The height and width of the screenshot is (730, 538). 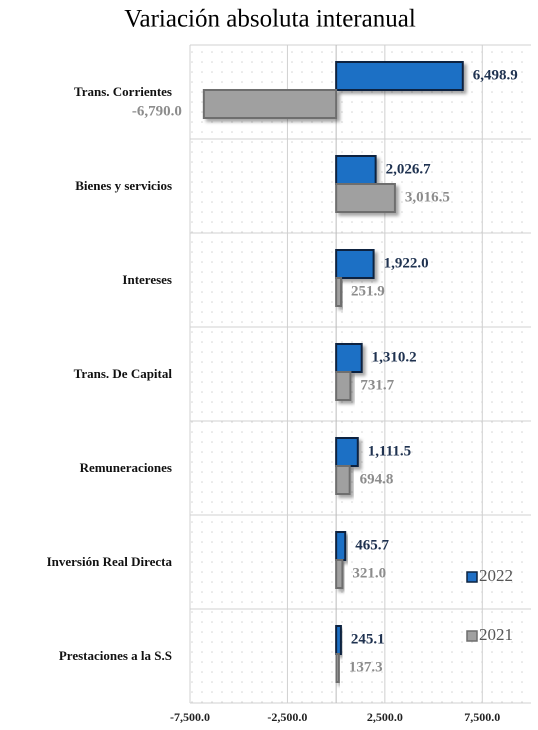 What do you see at coordinates (110, 561) in the screenshot?
I see `category-label: Inversión Real Directa` at bounding box center [110, 561].